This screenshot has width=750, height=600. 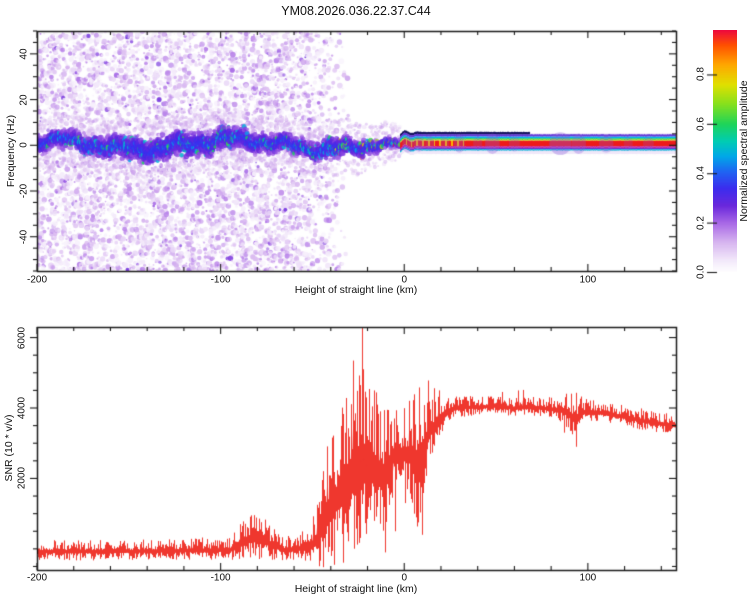 What do you see at coordinates (11, 151) in the screenshot?
I see `top-yaxis-label: Frequency (Hz)` at bounding box center [11, 151].